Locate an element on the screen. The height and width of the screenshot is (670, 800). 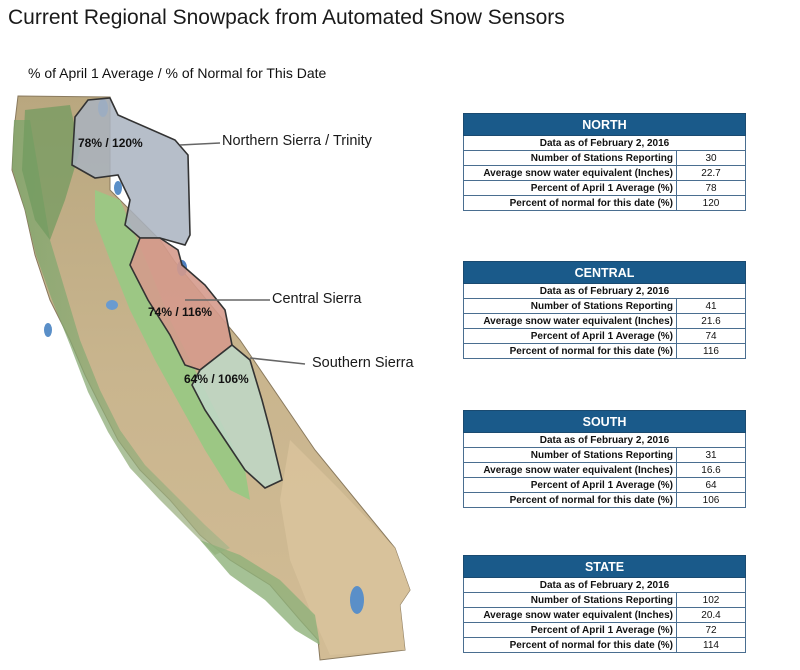
table-row: Percent of April 1 Average (%) 72 is located at coordinates (604, 630).